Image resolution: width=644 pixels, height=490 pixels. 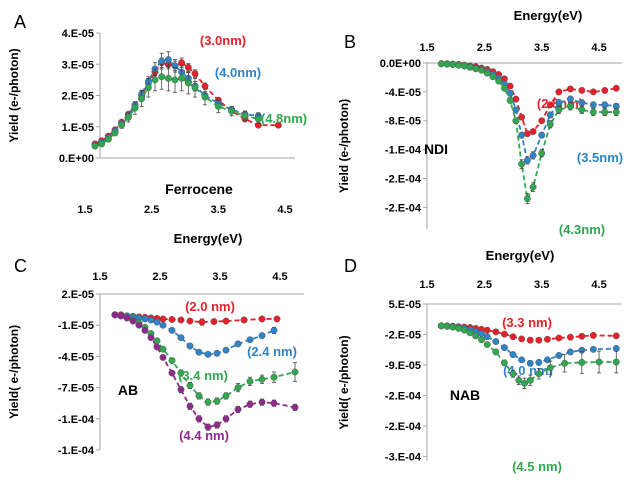 What do you see at coordinates (76, 389) in the screenshot?
I see `y-tick-label: -7.E-05` at bounding box center [76, 389].